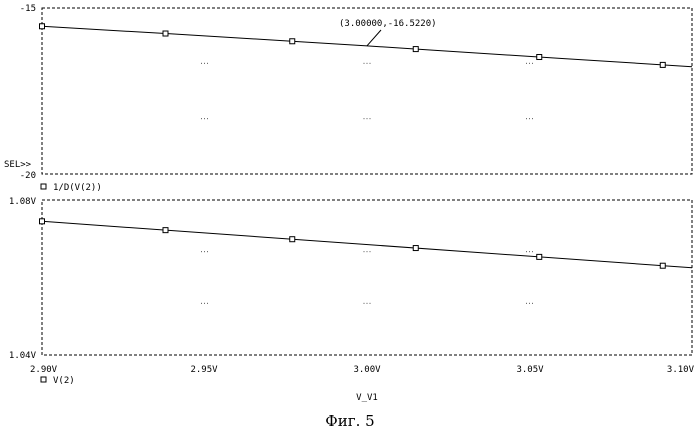 The height and width of the screenshot is (438, 699). What do you see at coordinates (44, 370) in the screenshot?
I see `x-tick-label: 2.90V` at bounding box center [44, 370].